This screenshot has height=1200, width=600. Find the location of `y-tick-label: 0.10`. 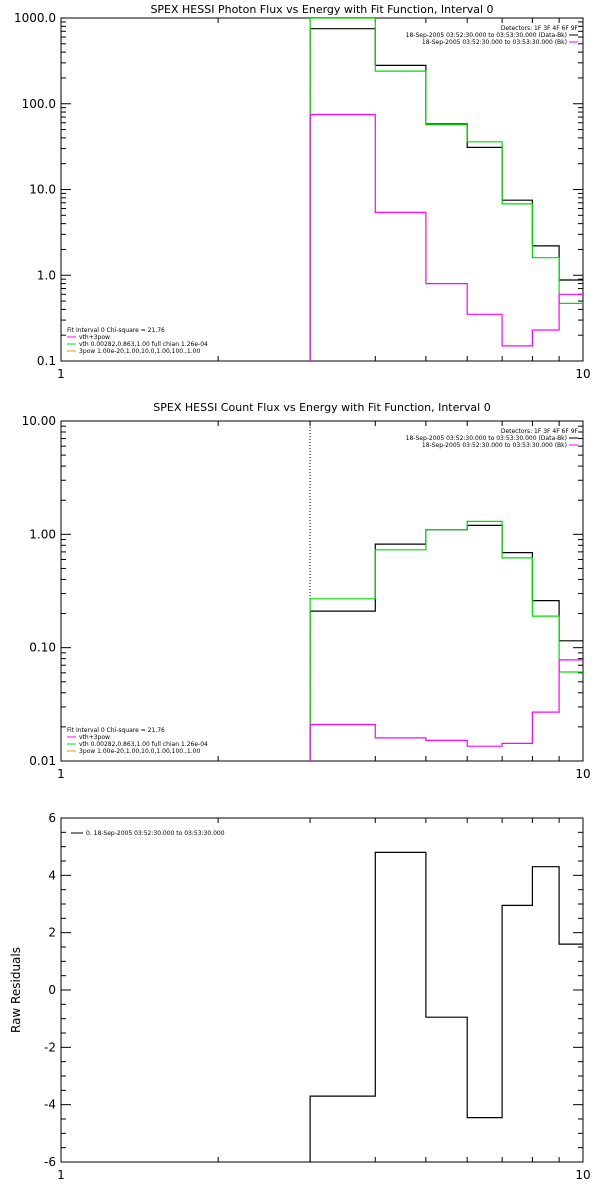

y-tick-label: 0.10 is located at coordinates (42, 648).